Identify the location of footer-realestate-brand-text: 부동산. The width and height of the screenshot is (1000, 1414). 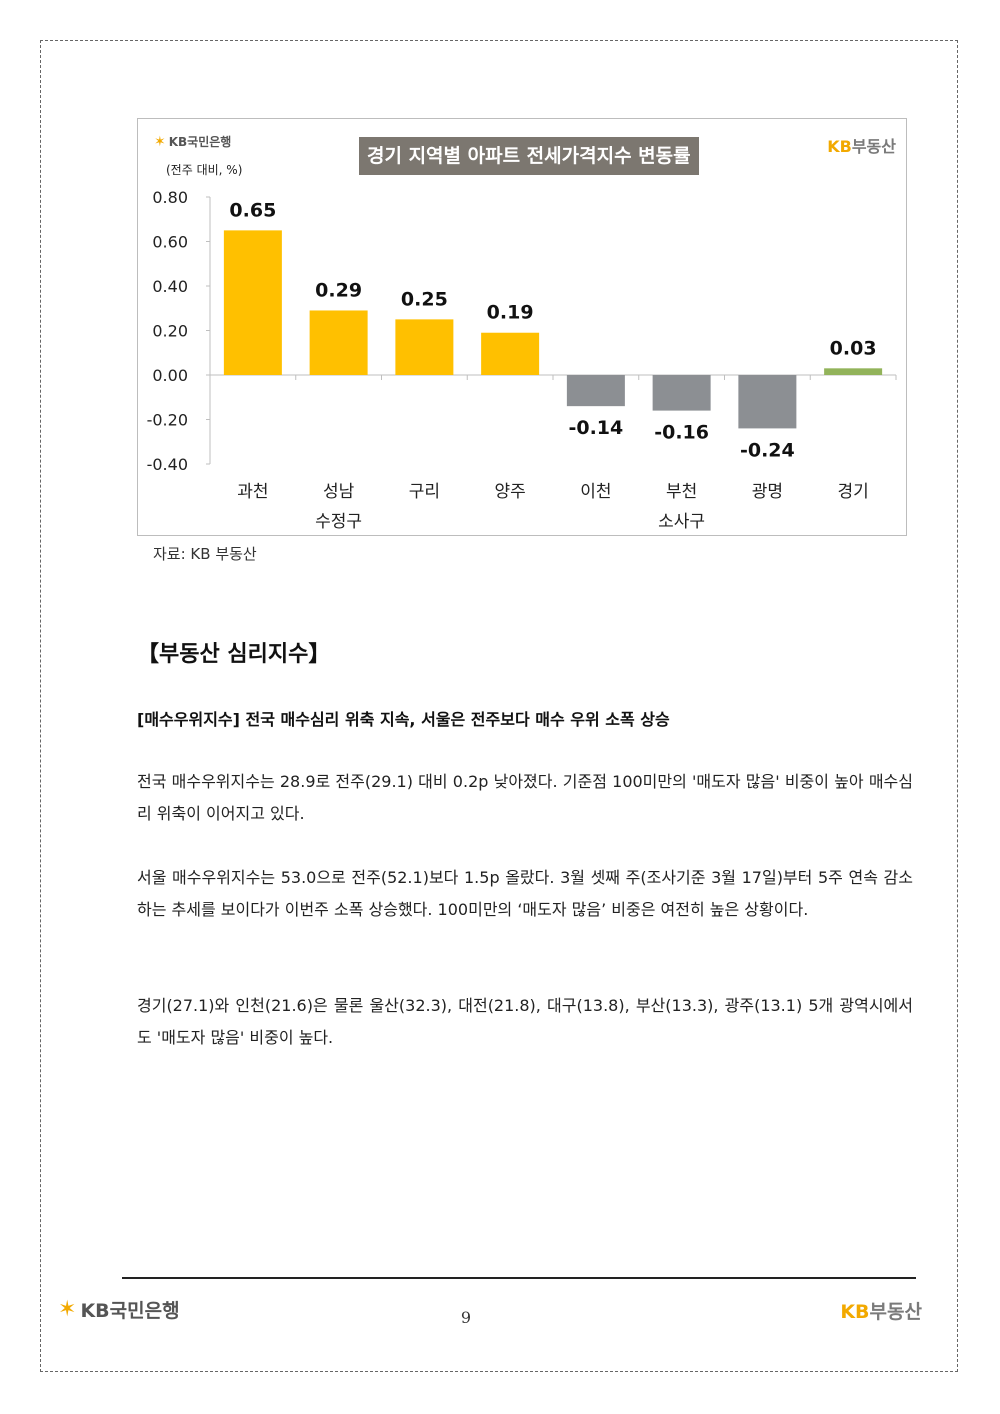
(895, 1312).